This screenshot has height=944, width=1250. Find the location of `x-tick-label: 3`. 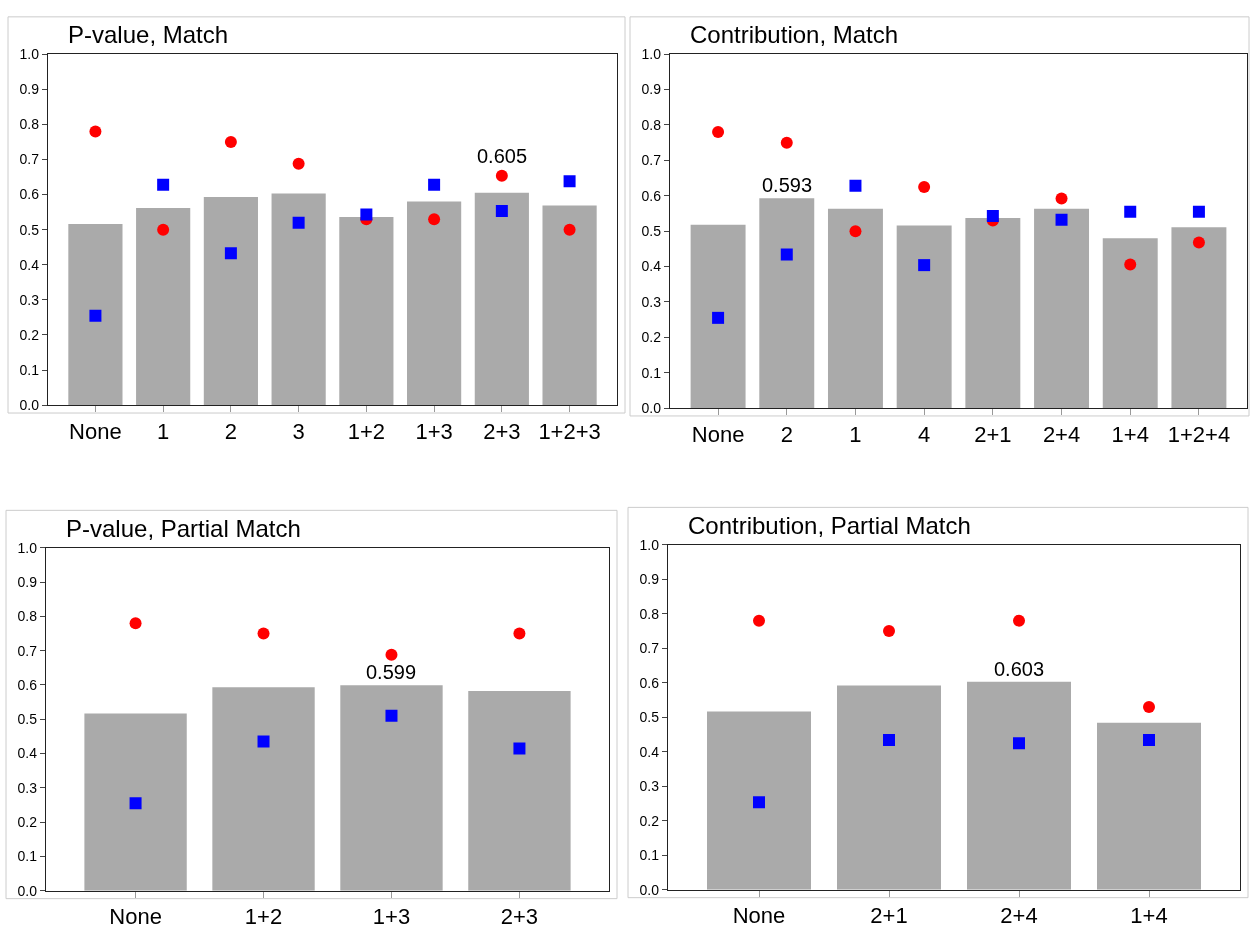

x-tick-label: 3 is located at coordinates (298, 431).